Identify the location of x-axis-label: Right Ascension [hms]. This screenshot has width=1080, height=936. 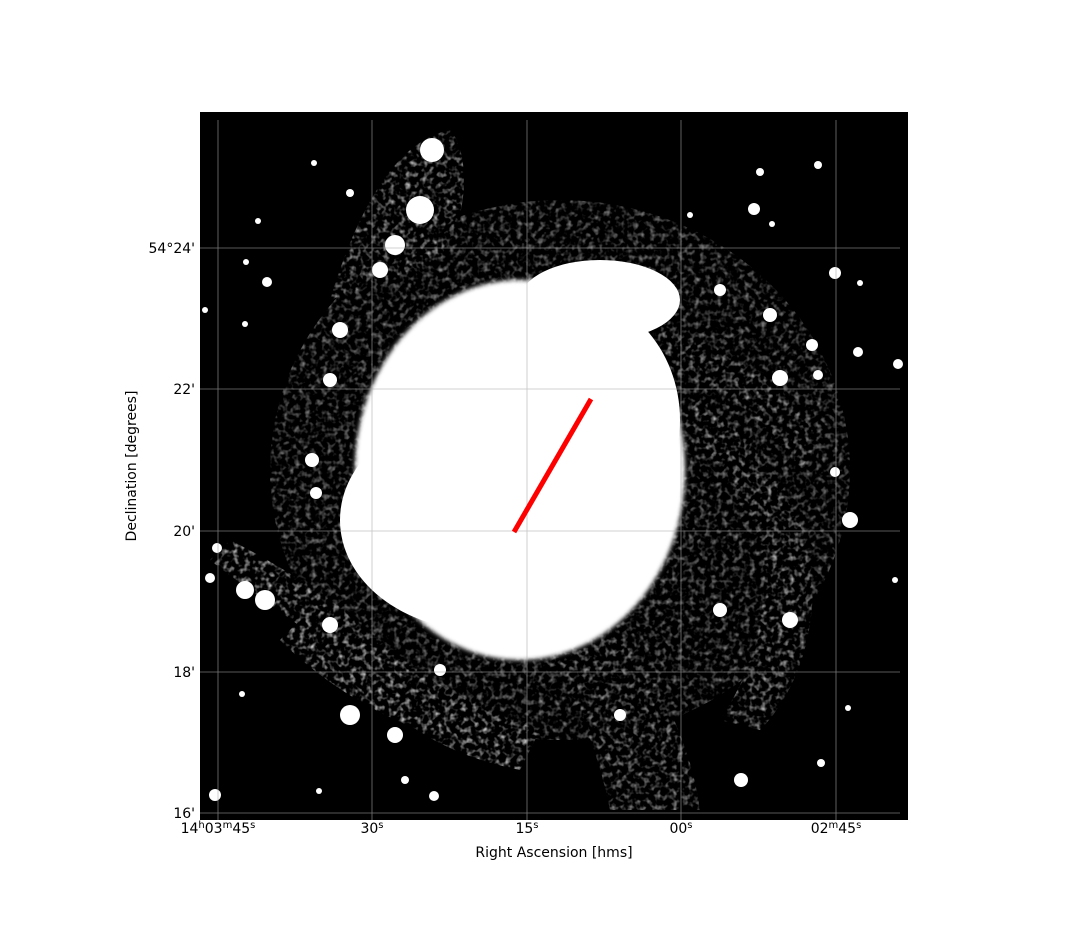
(553, 853).